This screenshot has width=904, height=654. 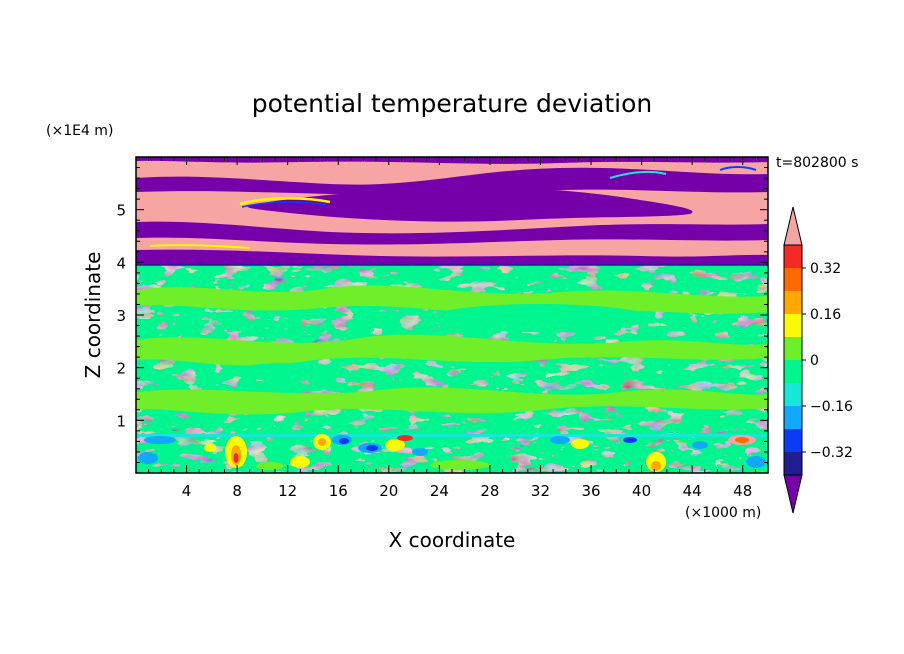 I want to click on x-tick-label: 44, so click(x=692, y=491).